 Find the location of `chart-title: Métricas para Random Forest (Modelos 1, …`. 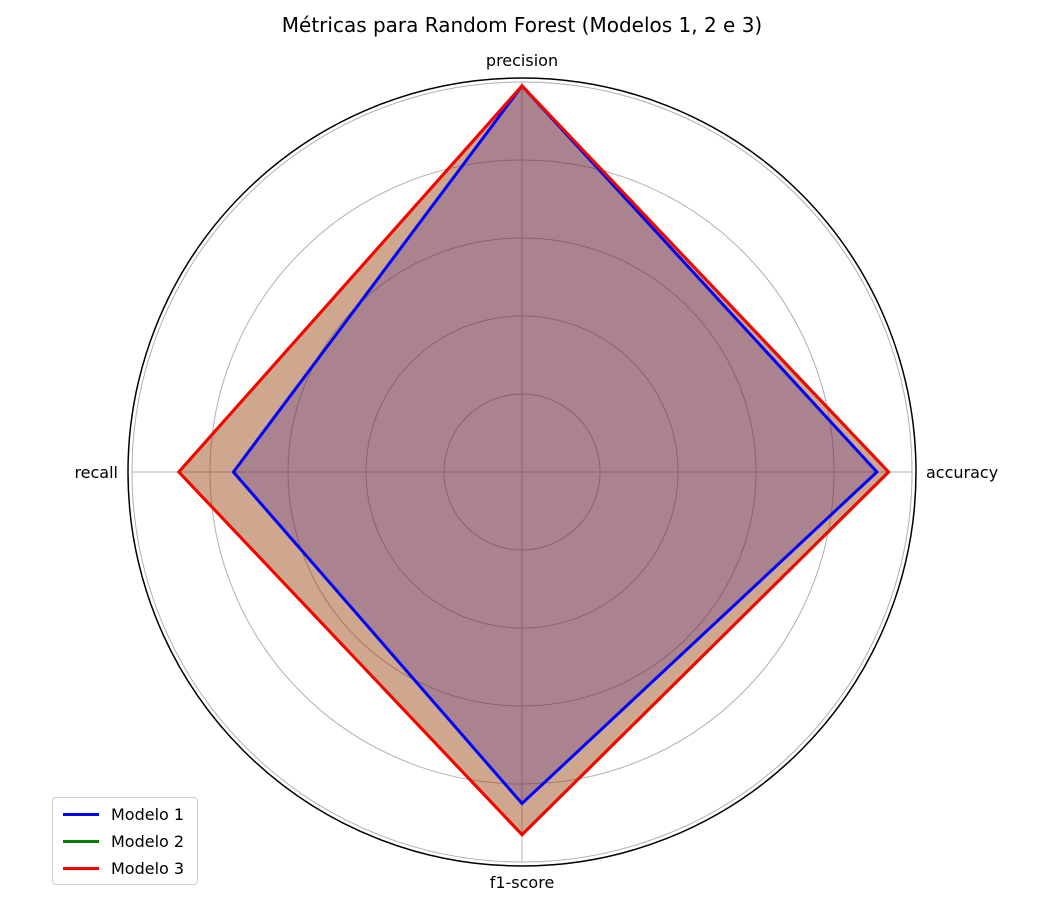

chart-title: Métricas para Random Forest (Modelos 1, … is located at coordinates (522, 25).